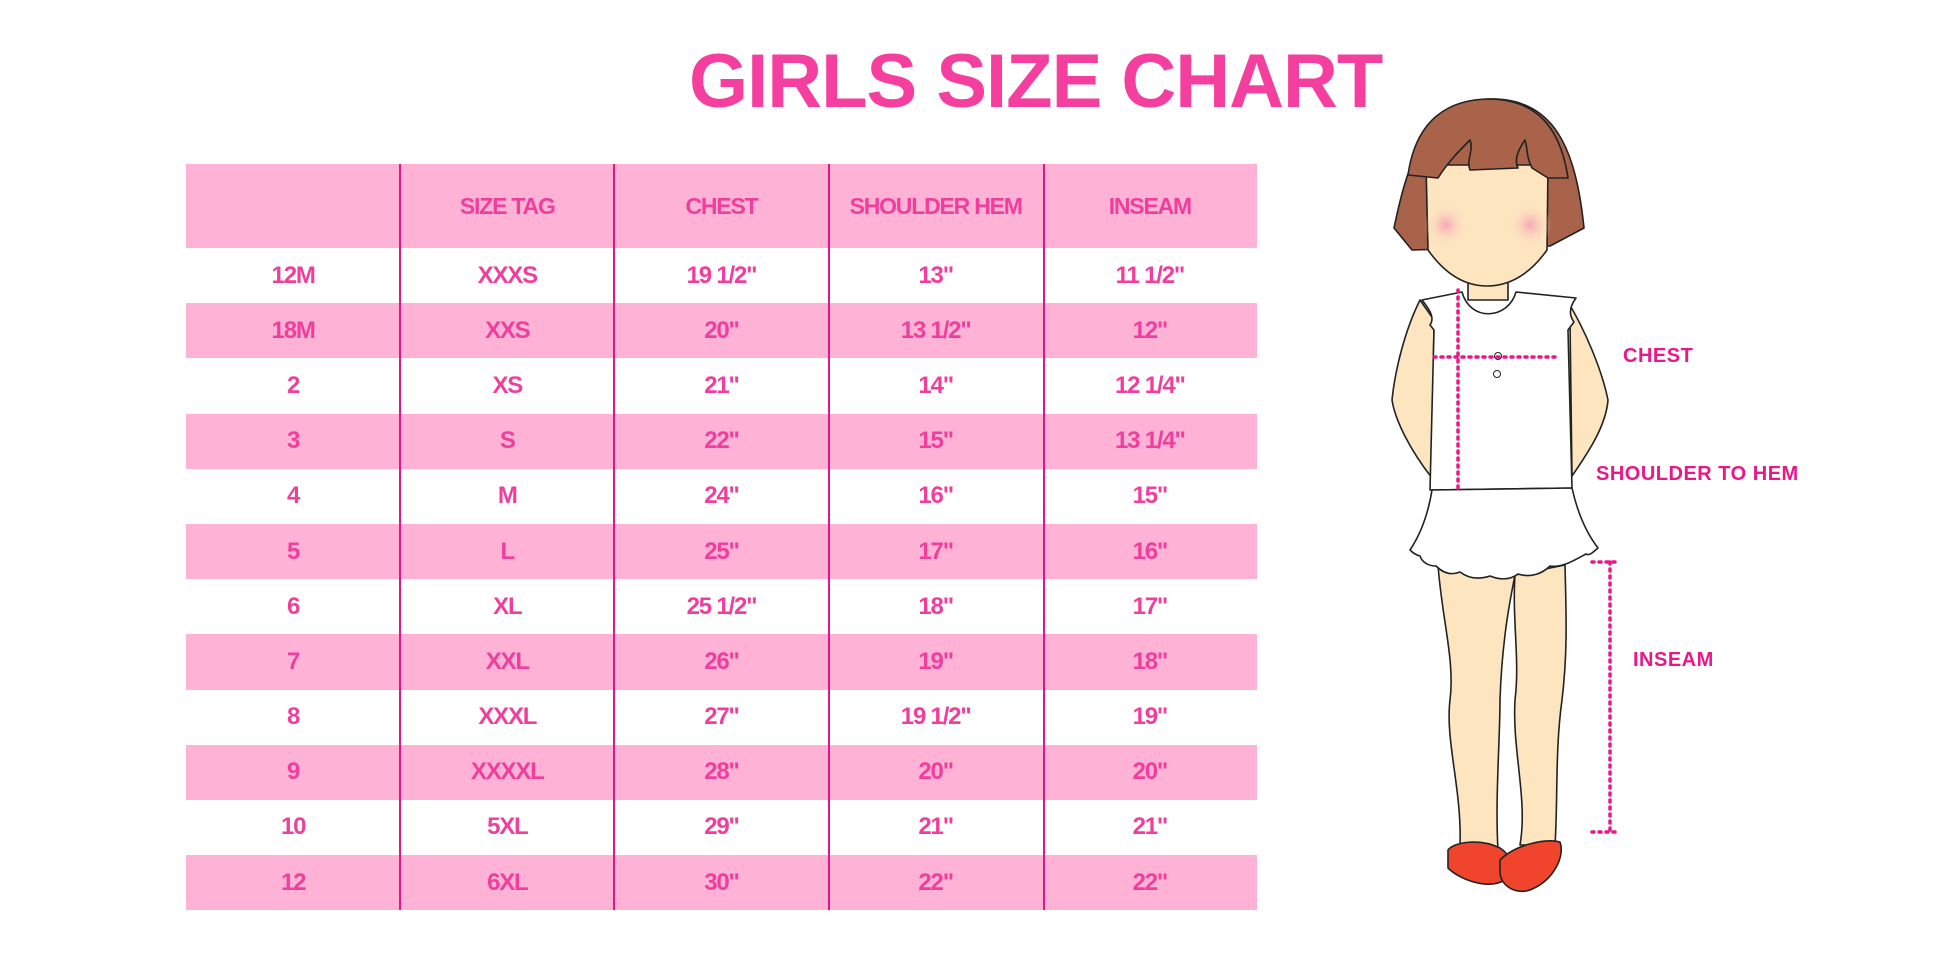 The image size is (1946, 978). I want to click on skirt, so click(1504, 533).